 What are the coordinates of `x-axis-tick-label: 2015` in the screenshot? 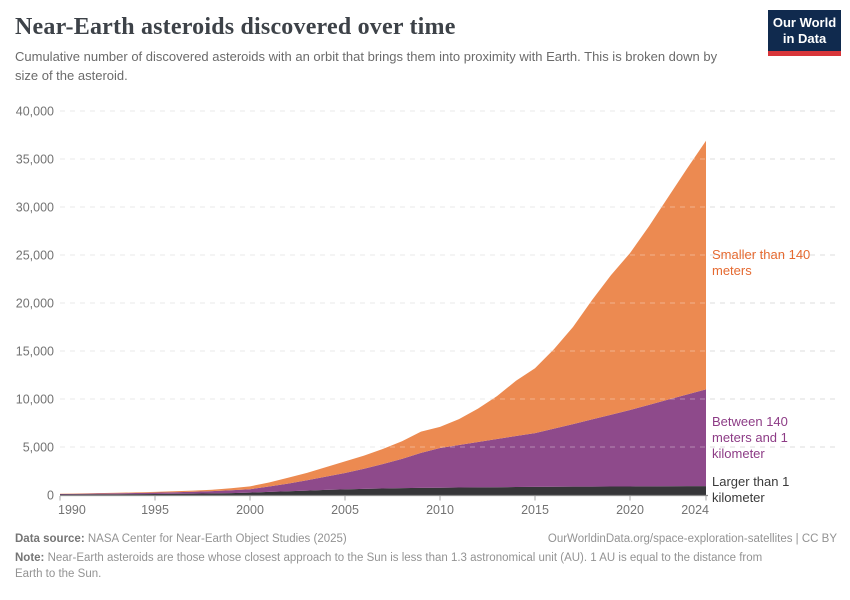 It's located at (535, 510).